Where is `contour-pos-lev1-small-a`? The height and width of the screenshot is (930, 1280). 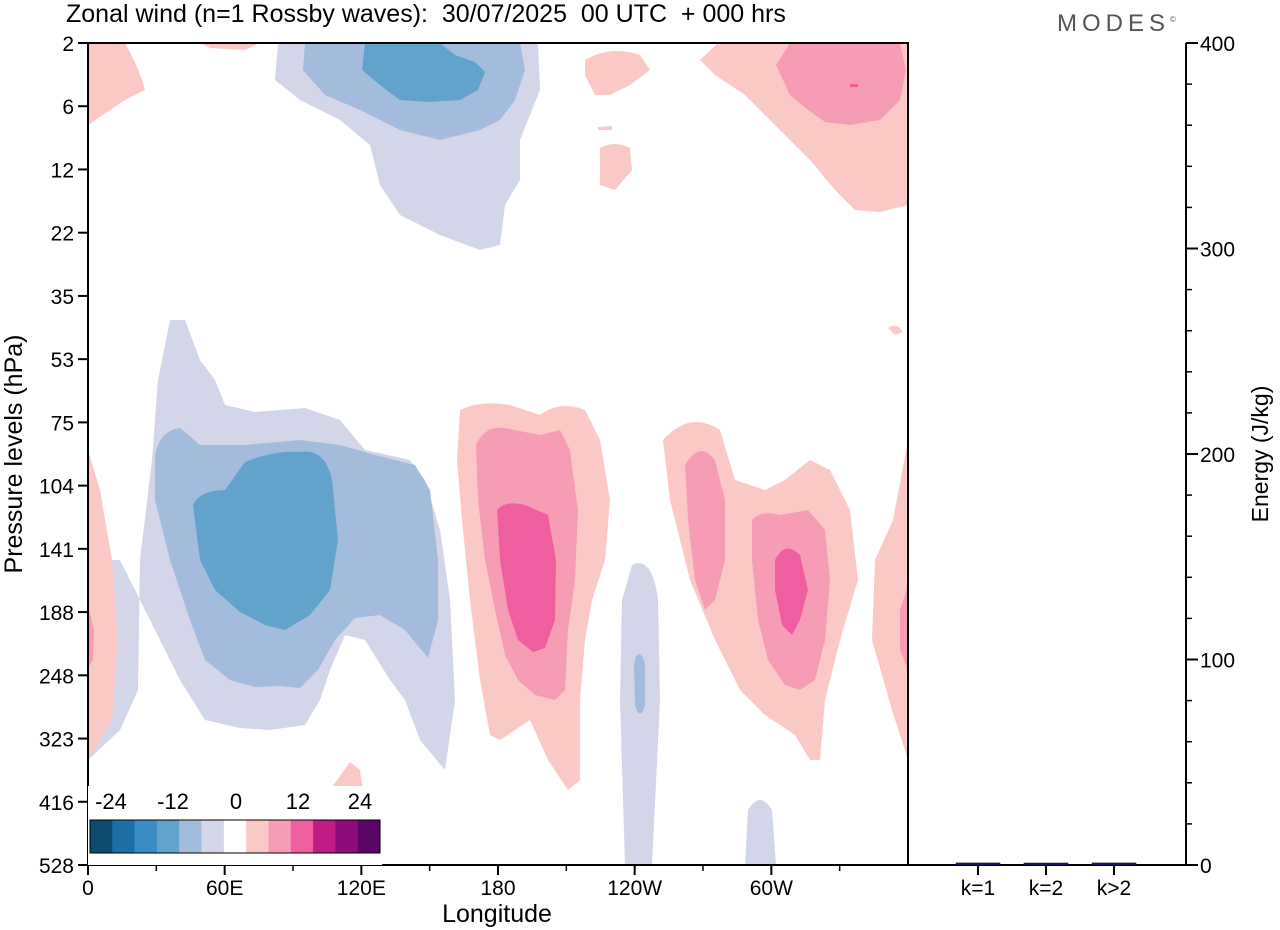
contour-pos-lev1-small-a is located at coordinates (605, 128).